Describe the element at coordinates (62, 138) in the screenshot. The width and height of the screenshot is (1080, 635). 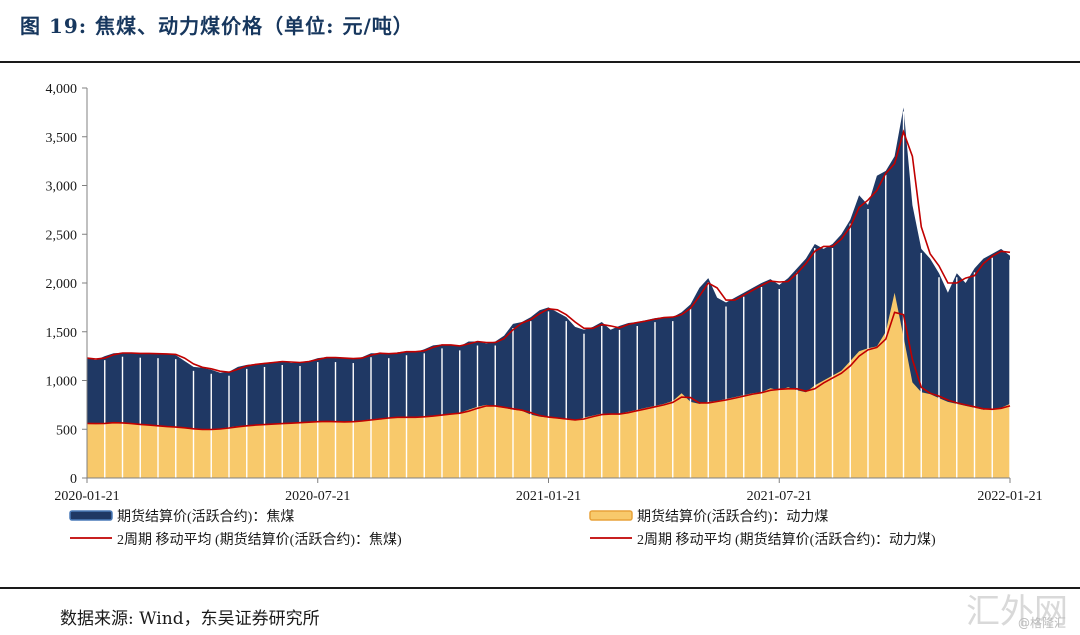
I see `y-tick-label: 3,500` at that location.